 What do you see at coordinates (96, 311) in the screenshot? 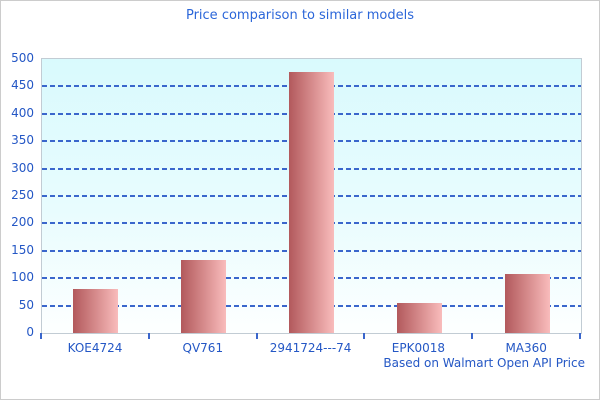
I see `bar-KOE4724` at bounding box center [96, 311].